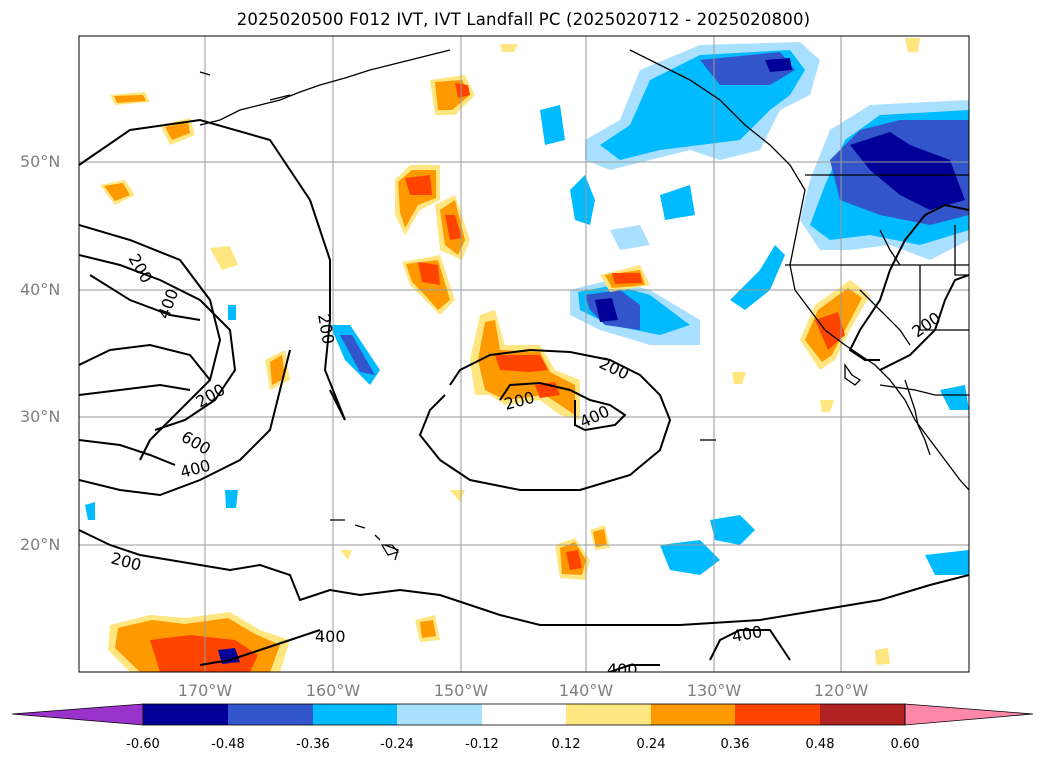 The image size is (1047, 765). Describe the element at coordinates (778, 65) in the screenshot. I see `neg-region-bc-navy` at that location.